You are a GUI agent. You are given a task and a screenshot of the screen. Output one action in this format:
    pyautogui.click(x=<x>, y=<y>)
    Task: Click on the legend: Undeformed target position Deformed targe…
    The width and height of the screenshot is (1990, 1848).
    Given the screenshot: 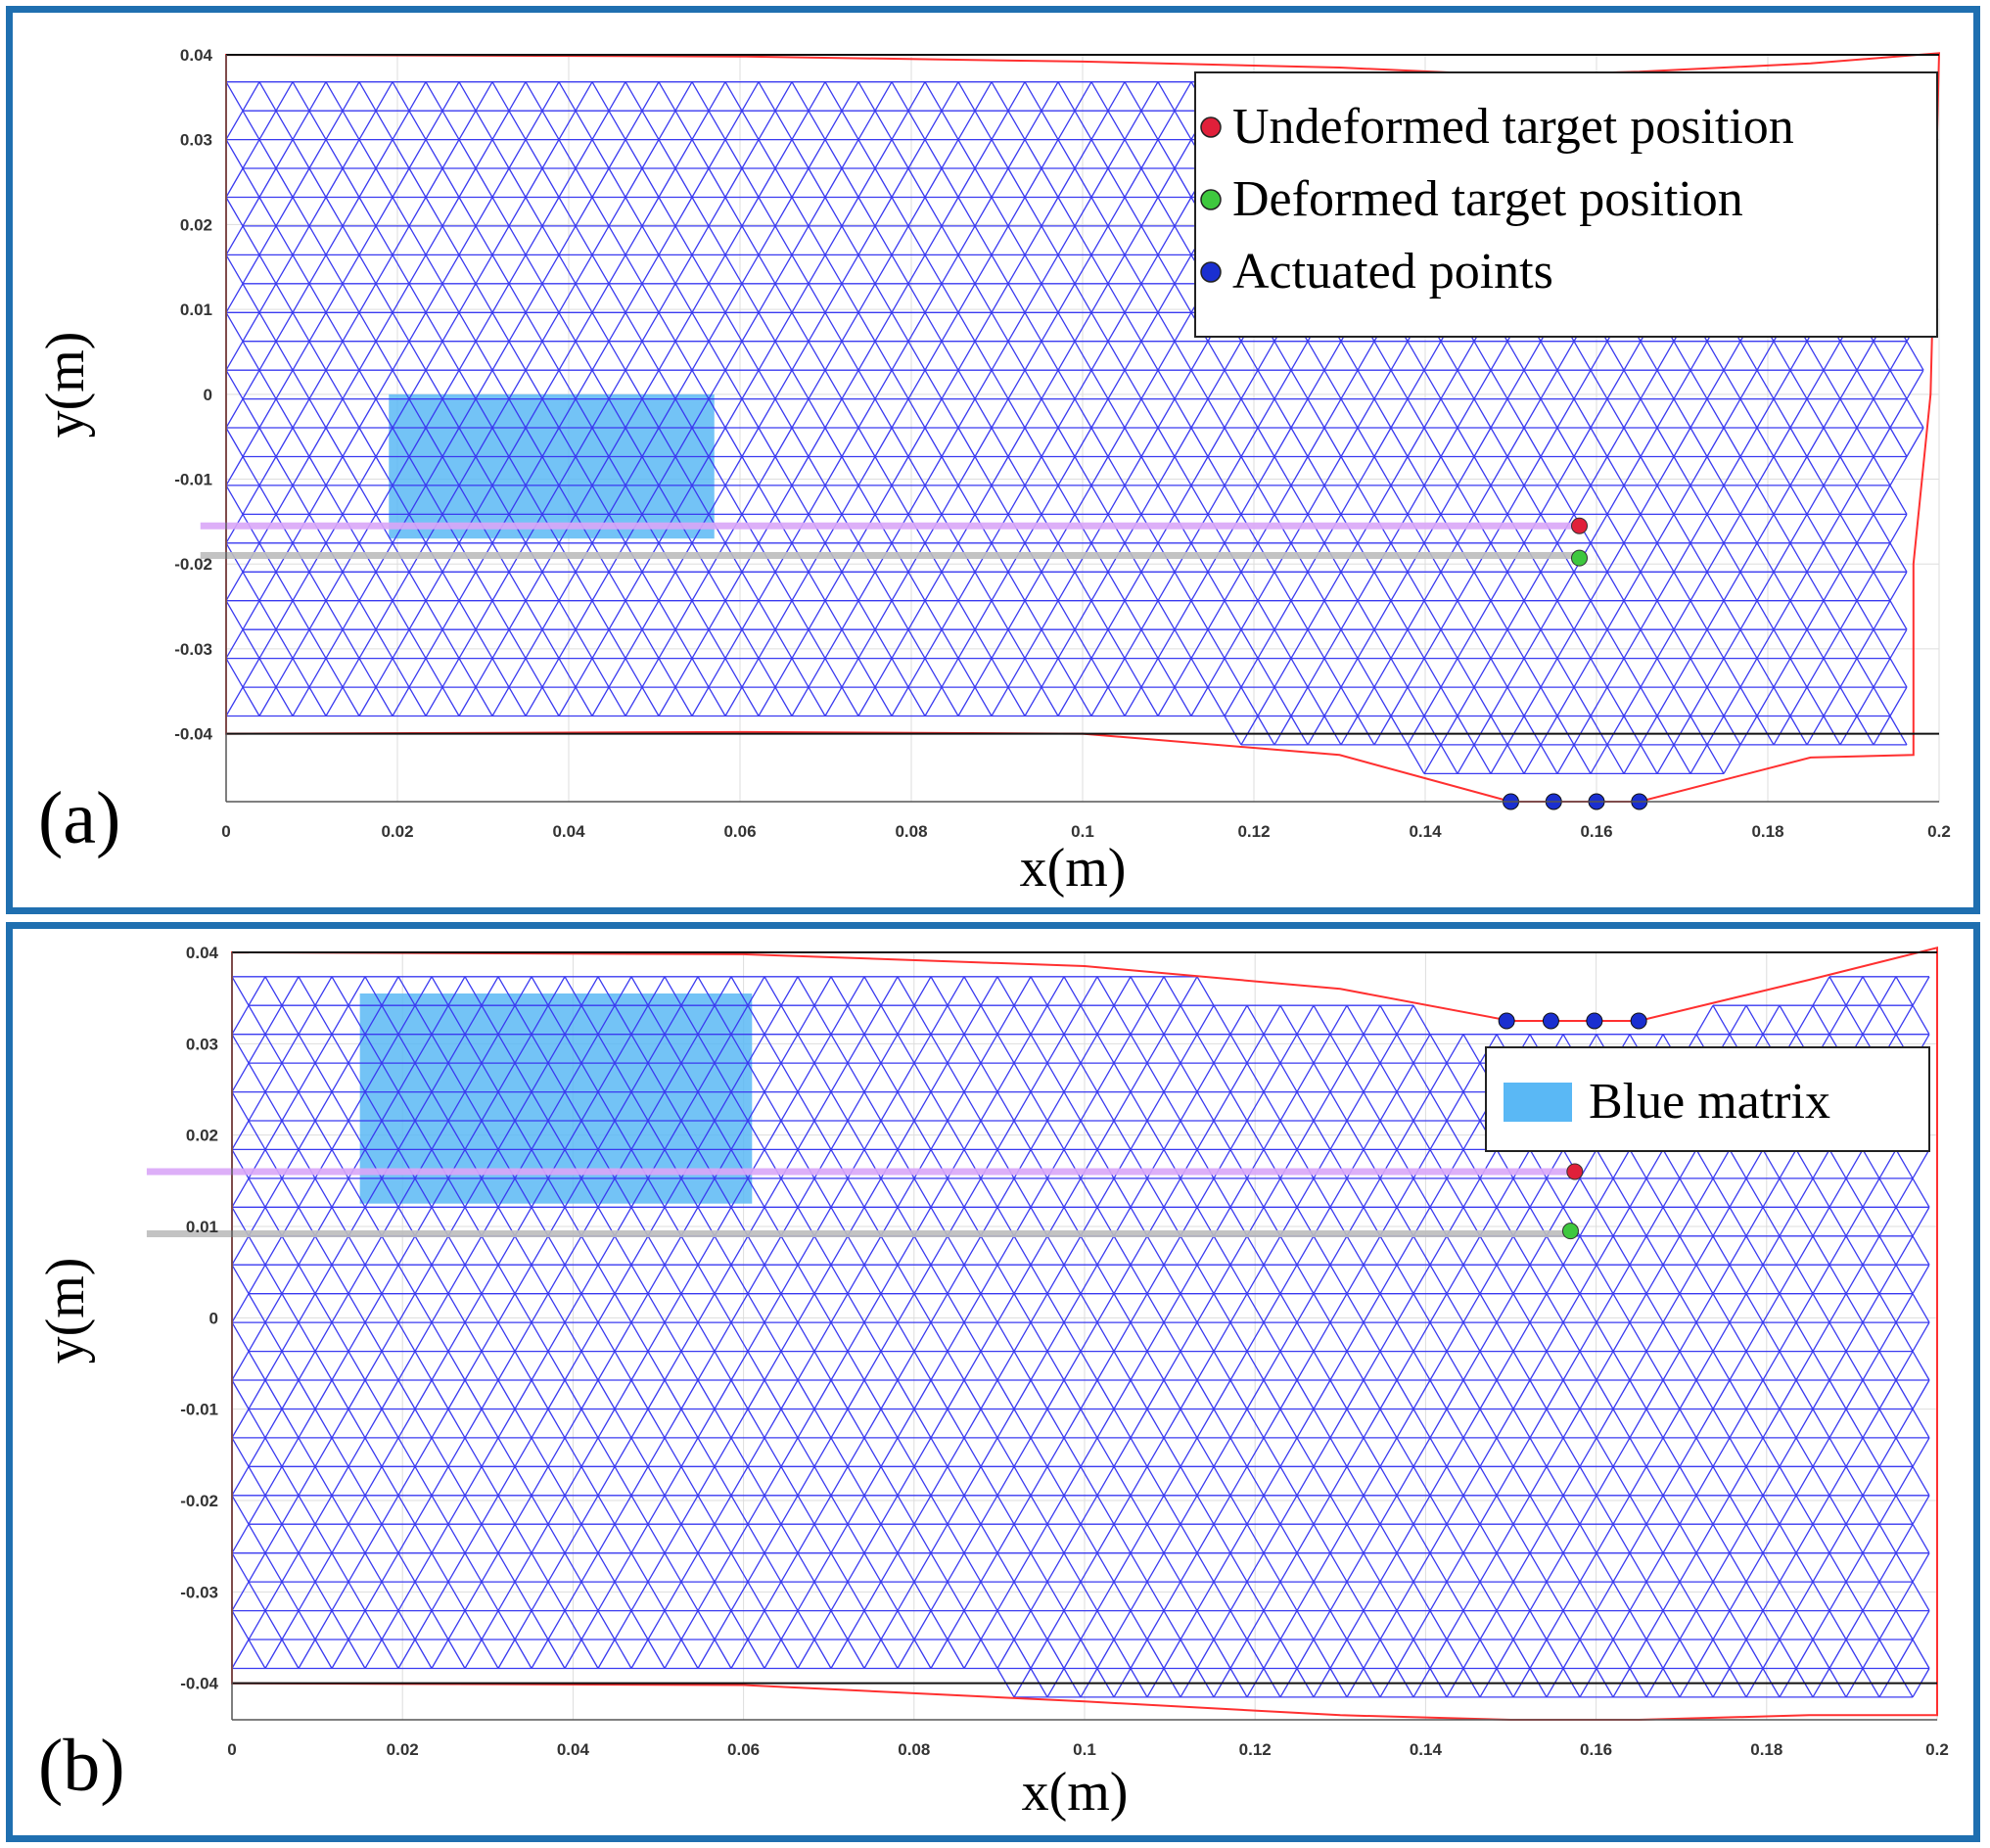 What is the action you would take?
    pyautogui.click(x=1566, y=204)
    